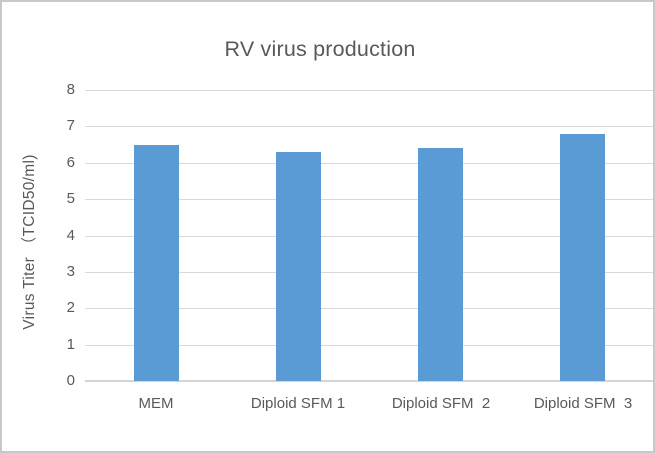 The image size is (655, 453). What do you see at coordinates (156, 403) in the screenshot?
I see `x-category-label: MEM` at bounding box center [156, 403].